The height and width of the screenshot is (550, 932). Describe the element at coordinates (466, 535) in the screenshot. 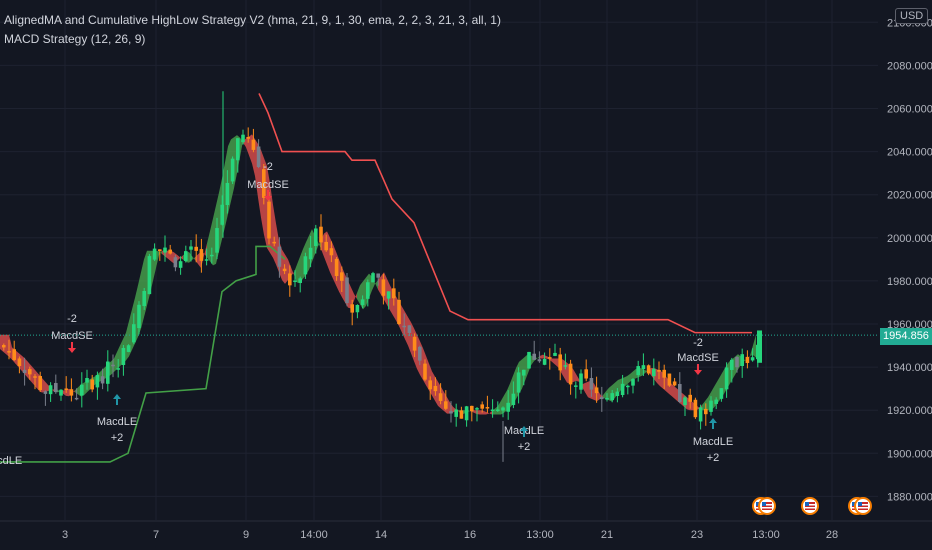

I see `time-axis: 3 7 9 14:00 14 16 13:00 21 23 13:00 28` at that location.